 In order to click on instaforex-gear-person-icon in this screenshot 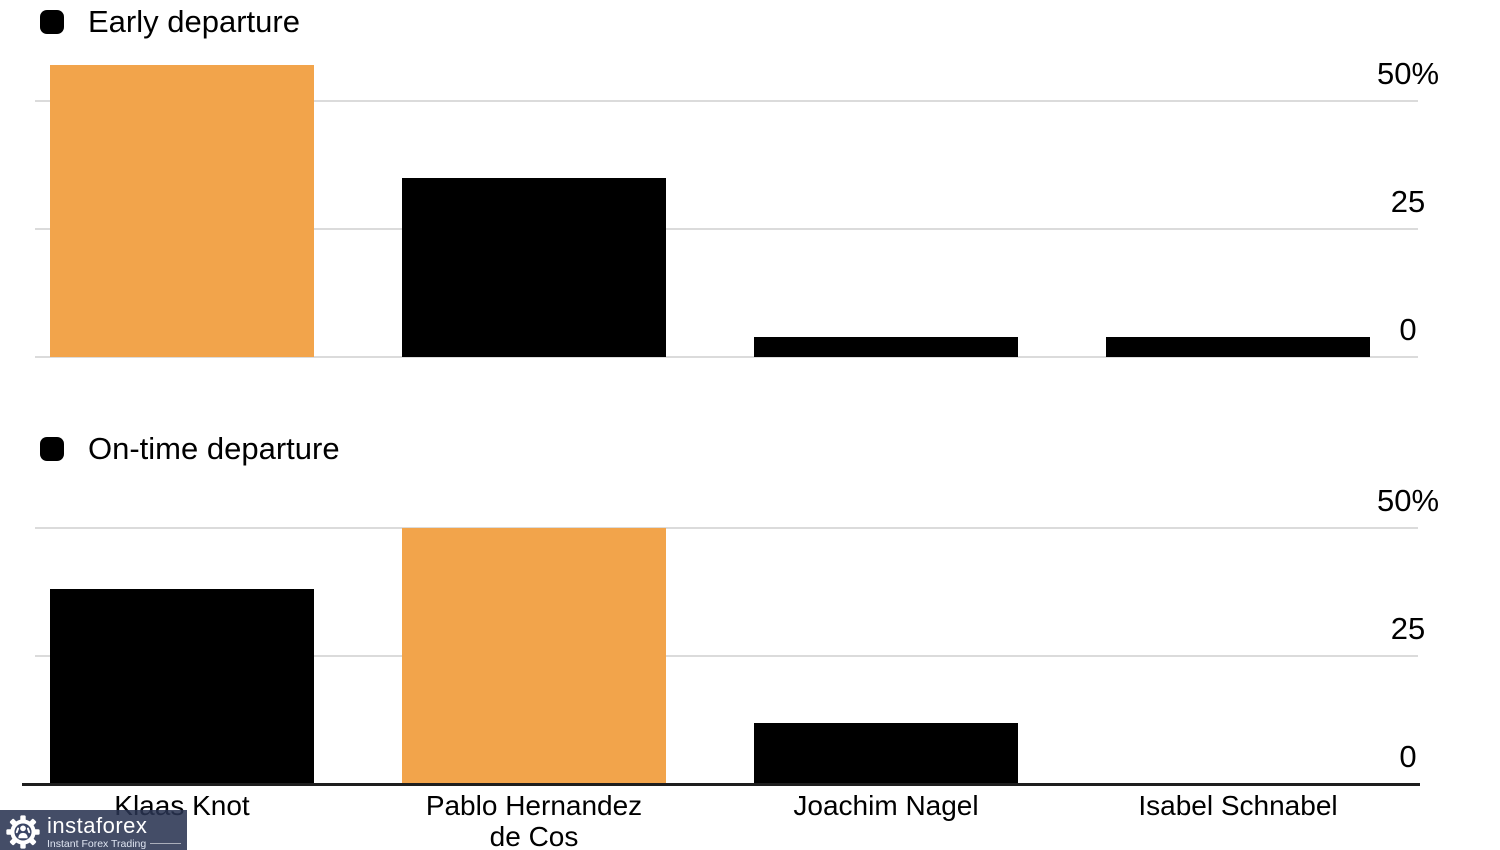, I will do `click(23, 832)`.